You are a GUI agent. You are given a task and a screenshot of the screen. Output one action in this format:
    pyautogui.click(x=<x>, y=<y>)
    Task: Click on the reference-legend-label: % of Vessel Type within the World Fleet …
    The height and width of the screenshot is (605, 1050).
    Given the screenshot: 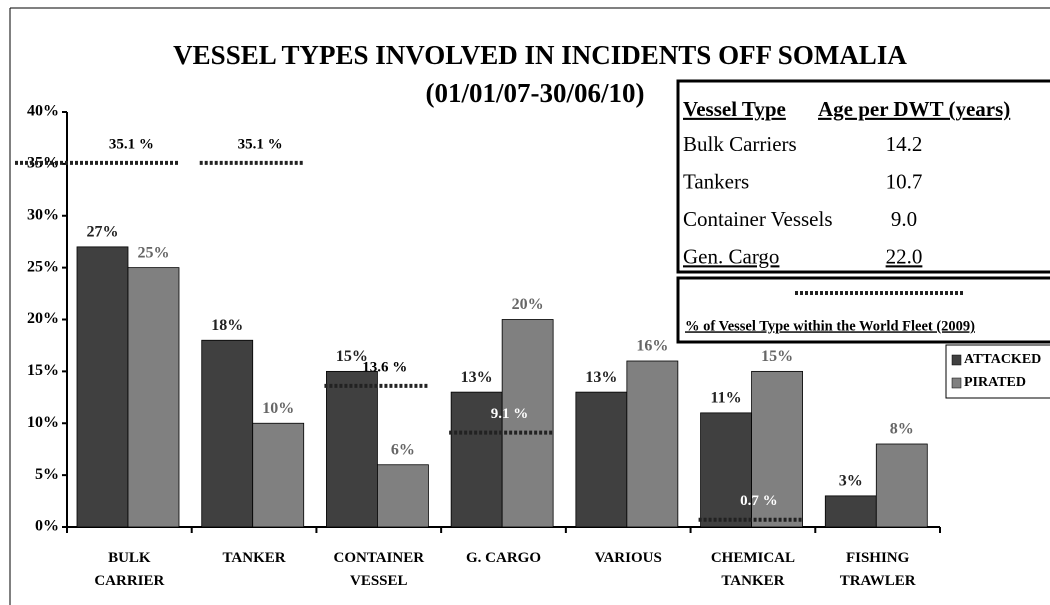 What is the action you would take?
    pyautogui.click(x=830, y=326)
    